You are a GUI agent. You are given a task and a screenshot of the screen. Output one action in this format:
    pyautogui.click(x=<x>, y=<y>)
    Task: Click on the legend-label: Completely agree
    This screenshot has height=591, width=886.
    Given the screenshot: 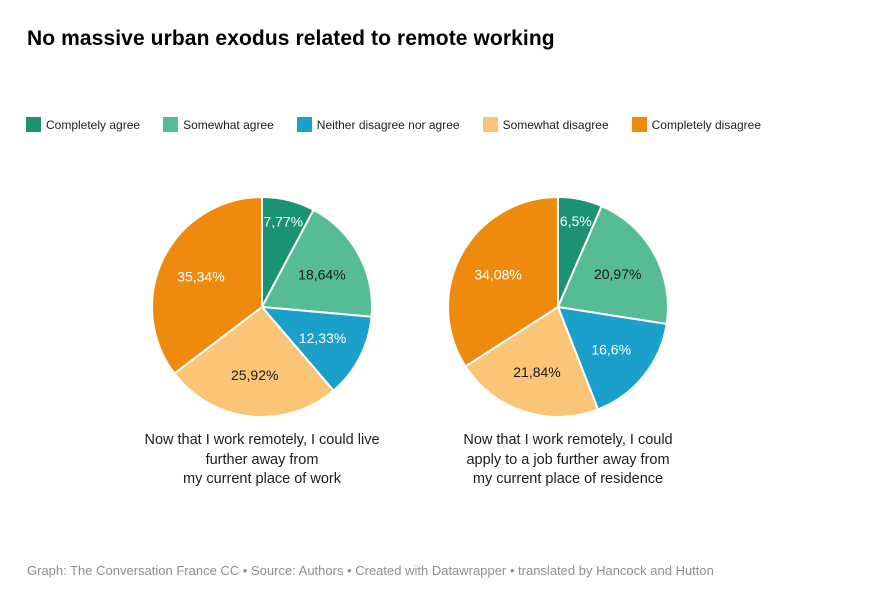 What is the action you would take?
    pyautogui.click(x=93, y=125)
    